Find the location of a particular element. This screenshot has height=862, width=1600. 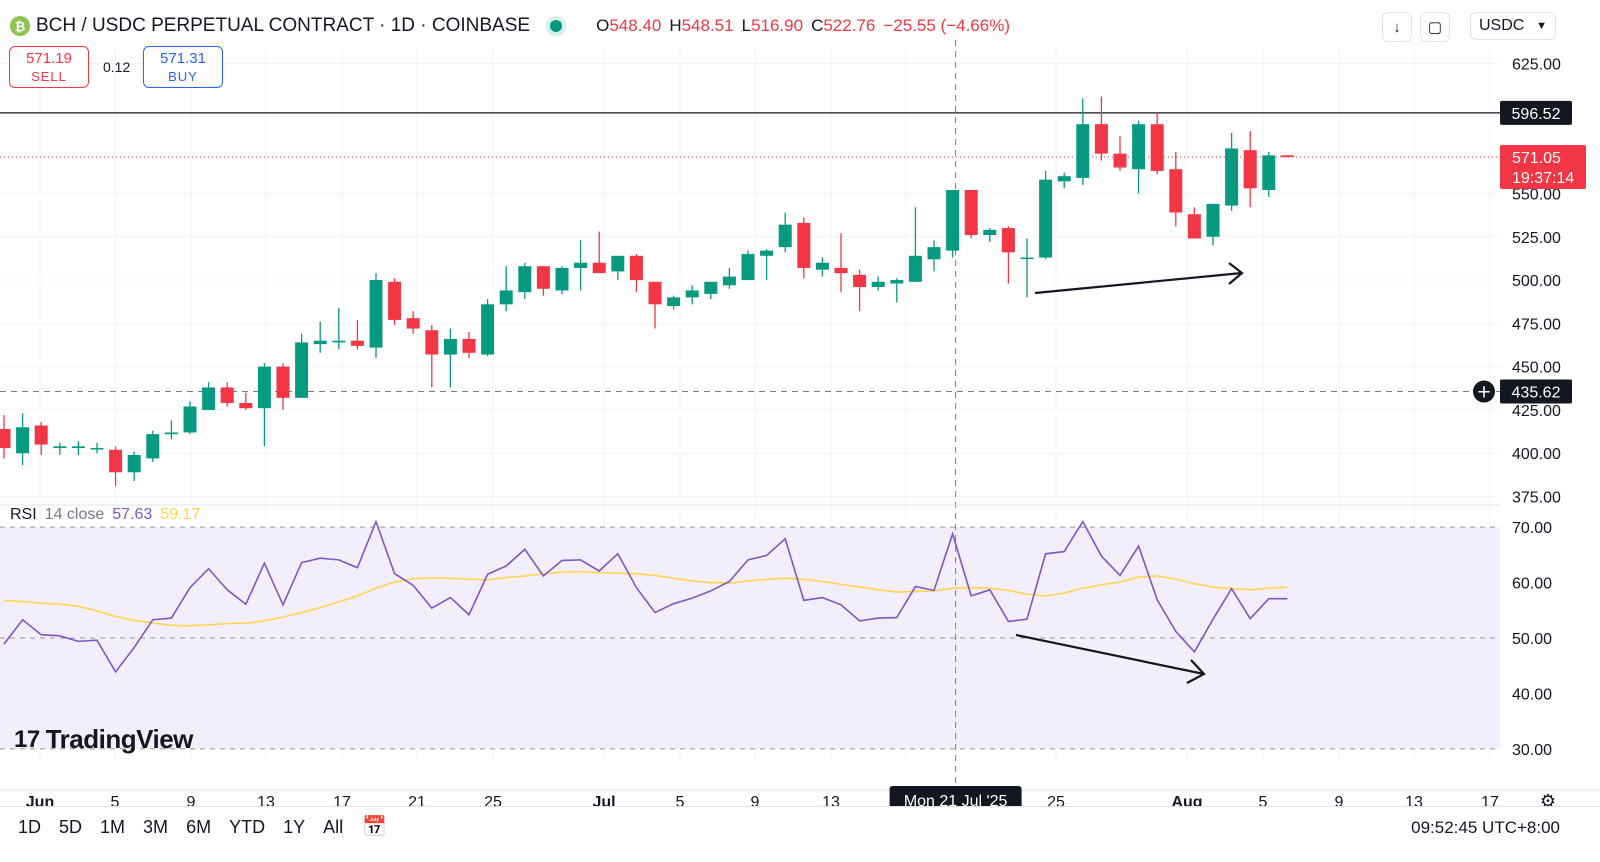

rsi-trend-arrow is located at coordinates (1110, 654).